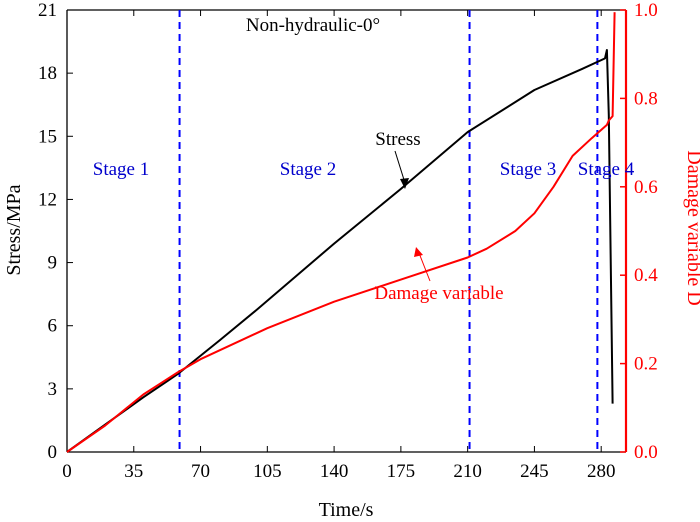 Image resolution: width=700 pixels, height=522 pixels. What do you see at coordinates (400, 167) in the screenshot?
I see `stress-annotation-arrow` at bounding box center [400, 167].